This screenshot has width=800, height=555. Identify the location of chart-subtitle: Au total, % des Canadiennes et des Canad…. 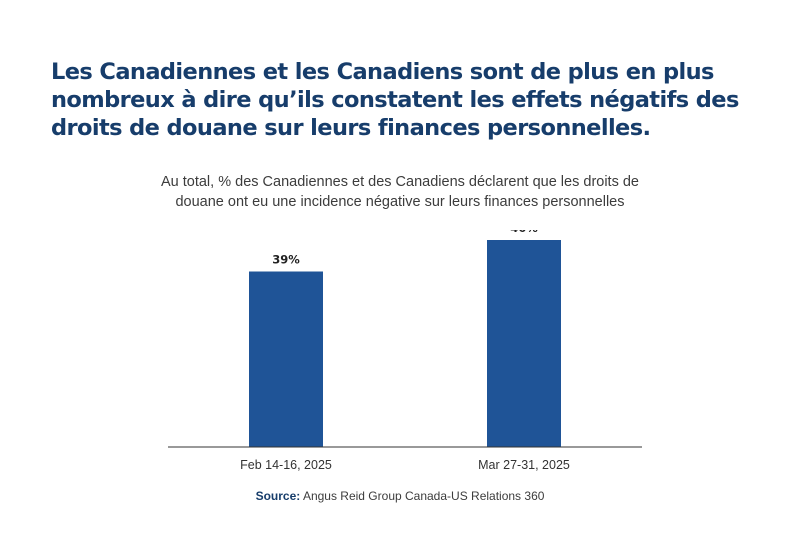
(400, 192).